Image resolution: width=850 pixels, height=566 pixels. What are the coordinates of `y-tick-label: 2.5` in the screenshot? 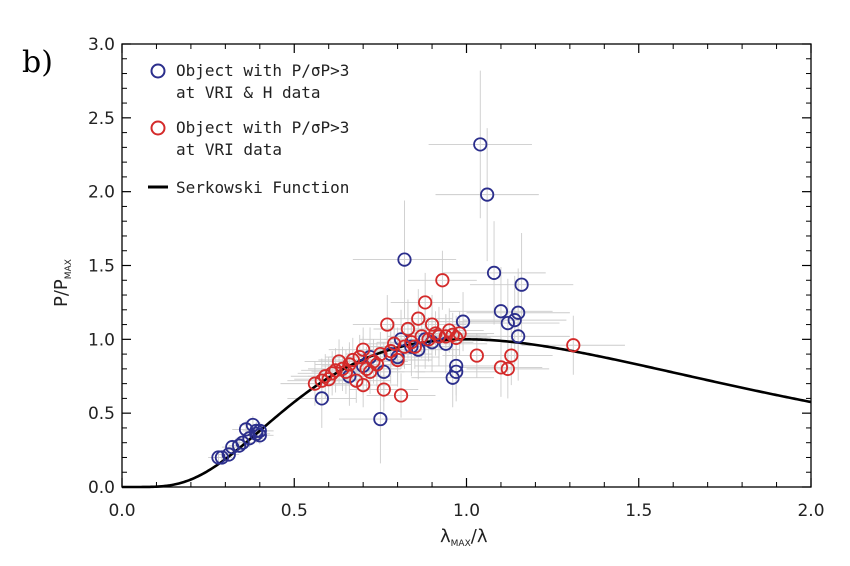 It's located at (101, 119).